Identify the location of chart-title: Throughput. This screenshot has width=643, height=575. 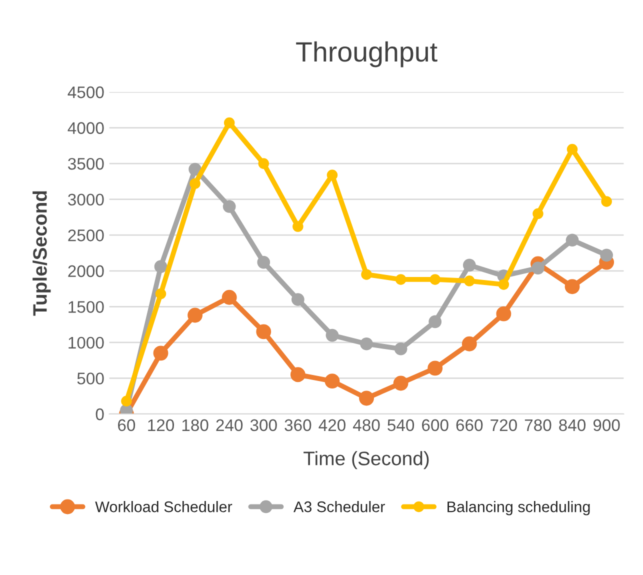
(367, 54).